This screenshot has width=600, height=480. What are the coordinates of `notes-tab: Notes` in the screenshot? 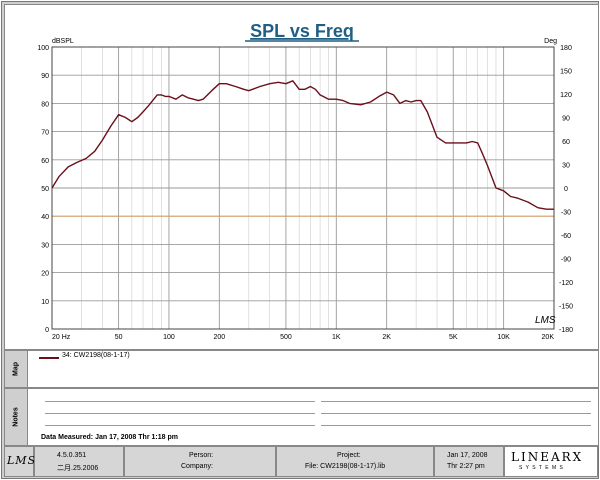 It's located at (16, 417).